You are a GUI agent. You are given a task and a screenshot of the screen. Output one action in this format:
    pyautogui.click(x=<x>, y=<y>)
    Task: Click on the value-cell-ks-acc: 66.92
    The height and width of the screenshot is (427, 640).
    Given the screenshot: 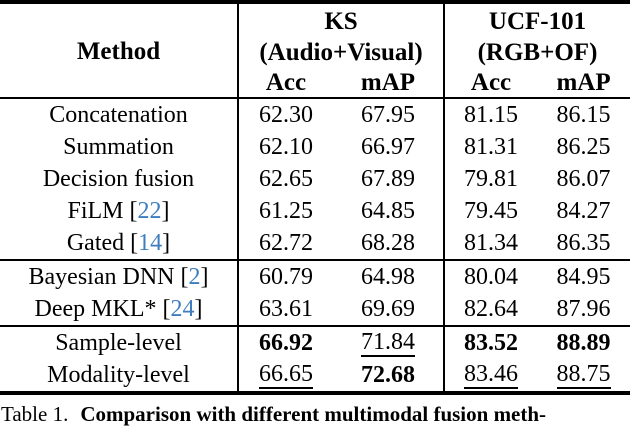 What is the action you would take?
    pyautogui.click(x=285, y=342)
    